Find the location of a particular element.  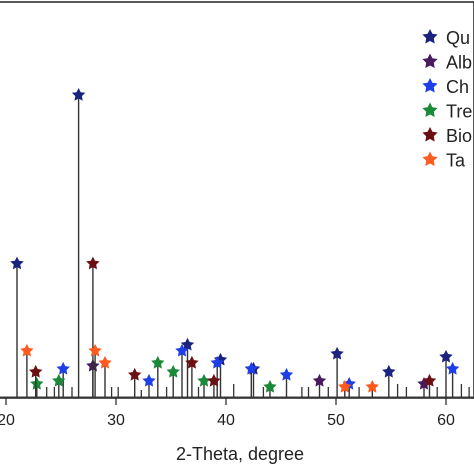

x-tick-label: 20 is located at coordinates (7, 420).